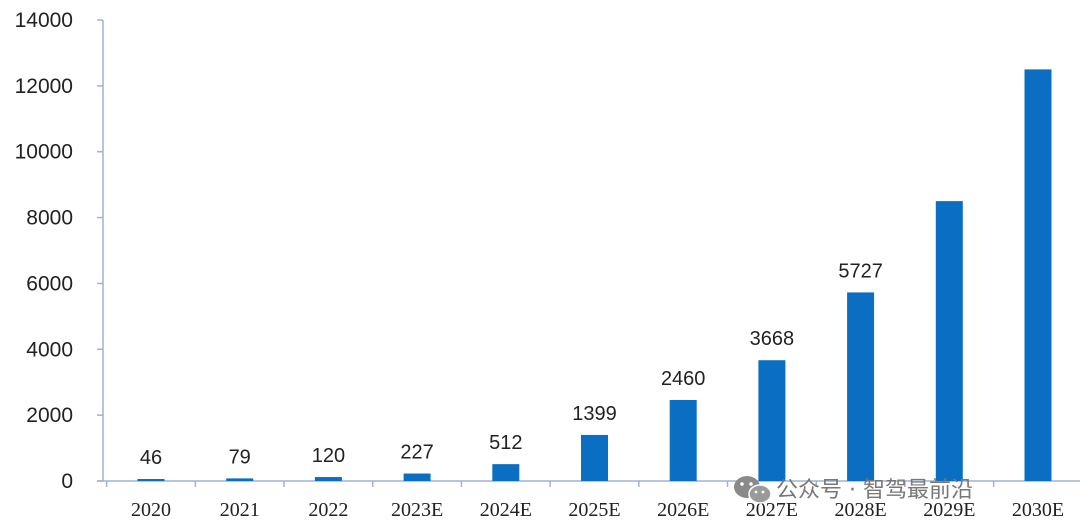 This screenshot has height=531, width=1080. Describe the element at coordinates (874, 490) in the screenshot. I see `watermark-text: 公众号 · 智驾最前沿` at that location.